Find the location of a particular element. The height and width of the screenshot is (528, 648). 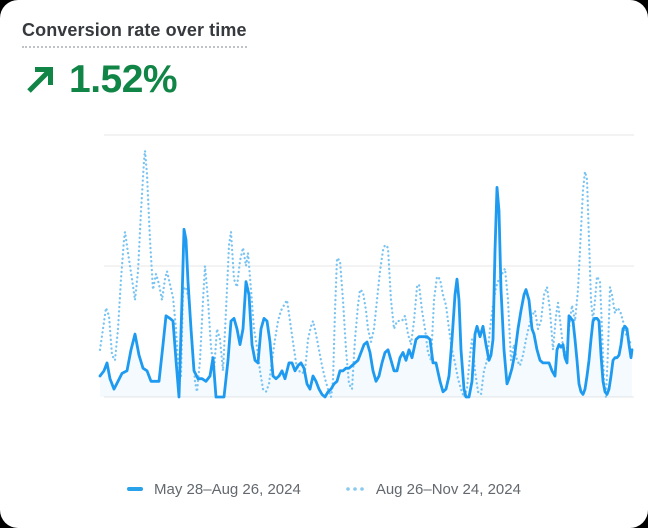

chart-legend: May 28–Aug 26, 2024 Aug 26–Nov 24, 2024 is located at coordinates (324, 489).